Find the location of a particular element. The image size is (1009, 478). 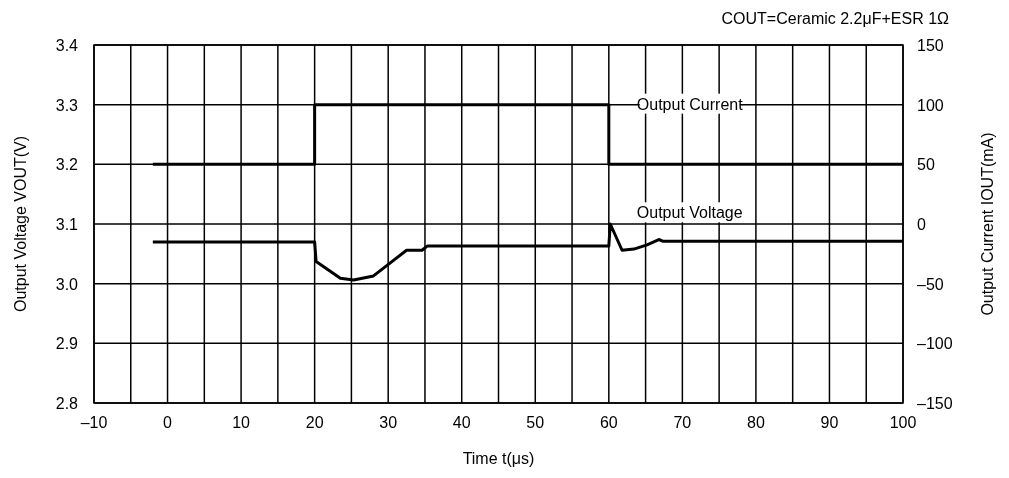

y-tick-label: 2.8 is located at coordinates (67, 403).